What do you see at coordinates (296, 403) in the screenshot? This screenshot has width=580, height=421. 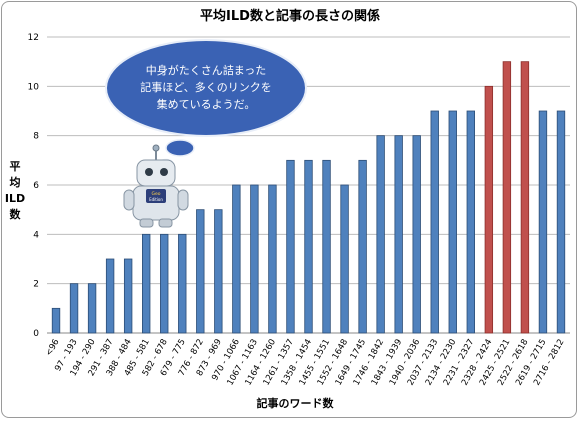 I see `x-axis-title: 記事のワード数` at bounding box center [296, 403].